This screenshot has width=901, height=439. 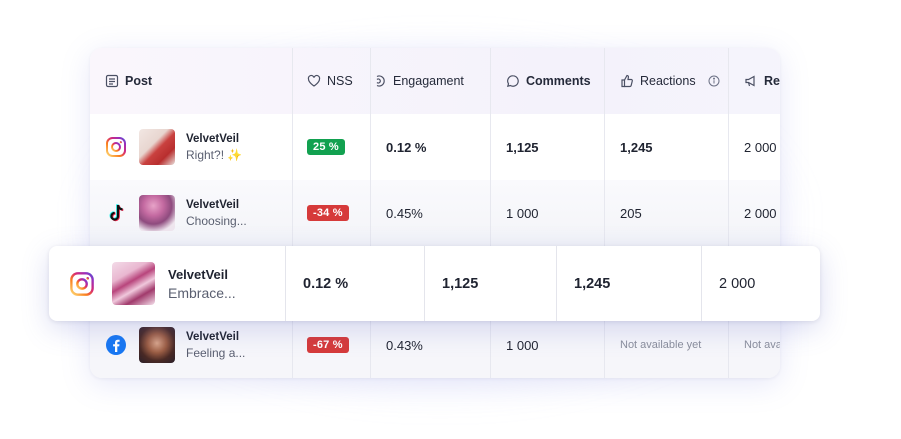 I want to click on nss-badge: -34 %, so click(x=328, y=213).